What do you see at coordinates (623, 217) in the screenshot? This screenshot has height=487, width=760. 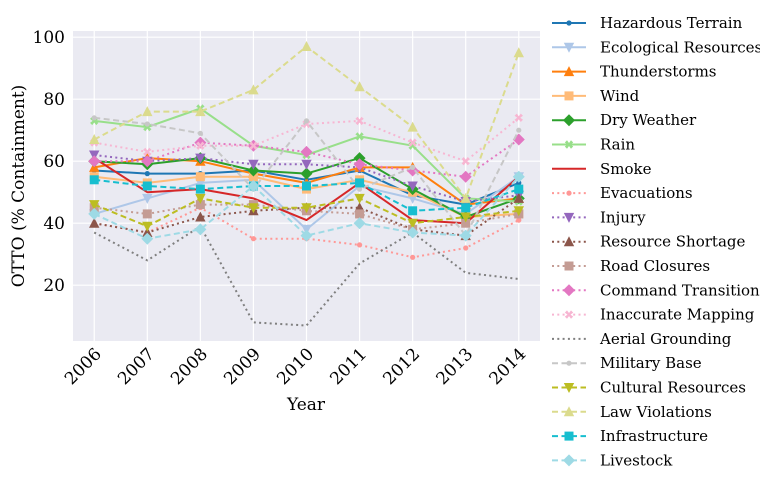 I see `legend-label: Injury` at bounding box center [623, 217].